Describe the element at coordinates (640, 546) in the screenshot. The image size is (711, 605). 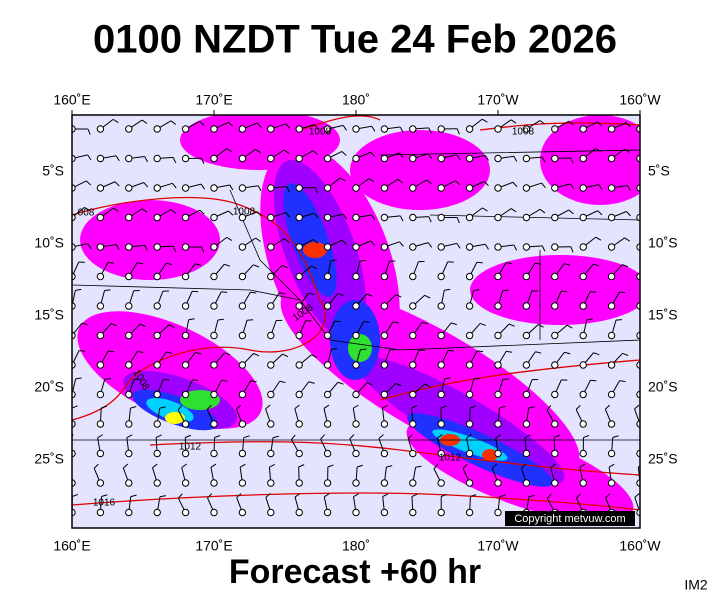
I see `lon-label-bottom: 160˚W` at that location.